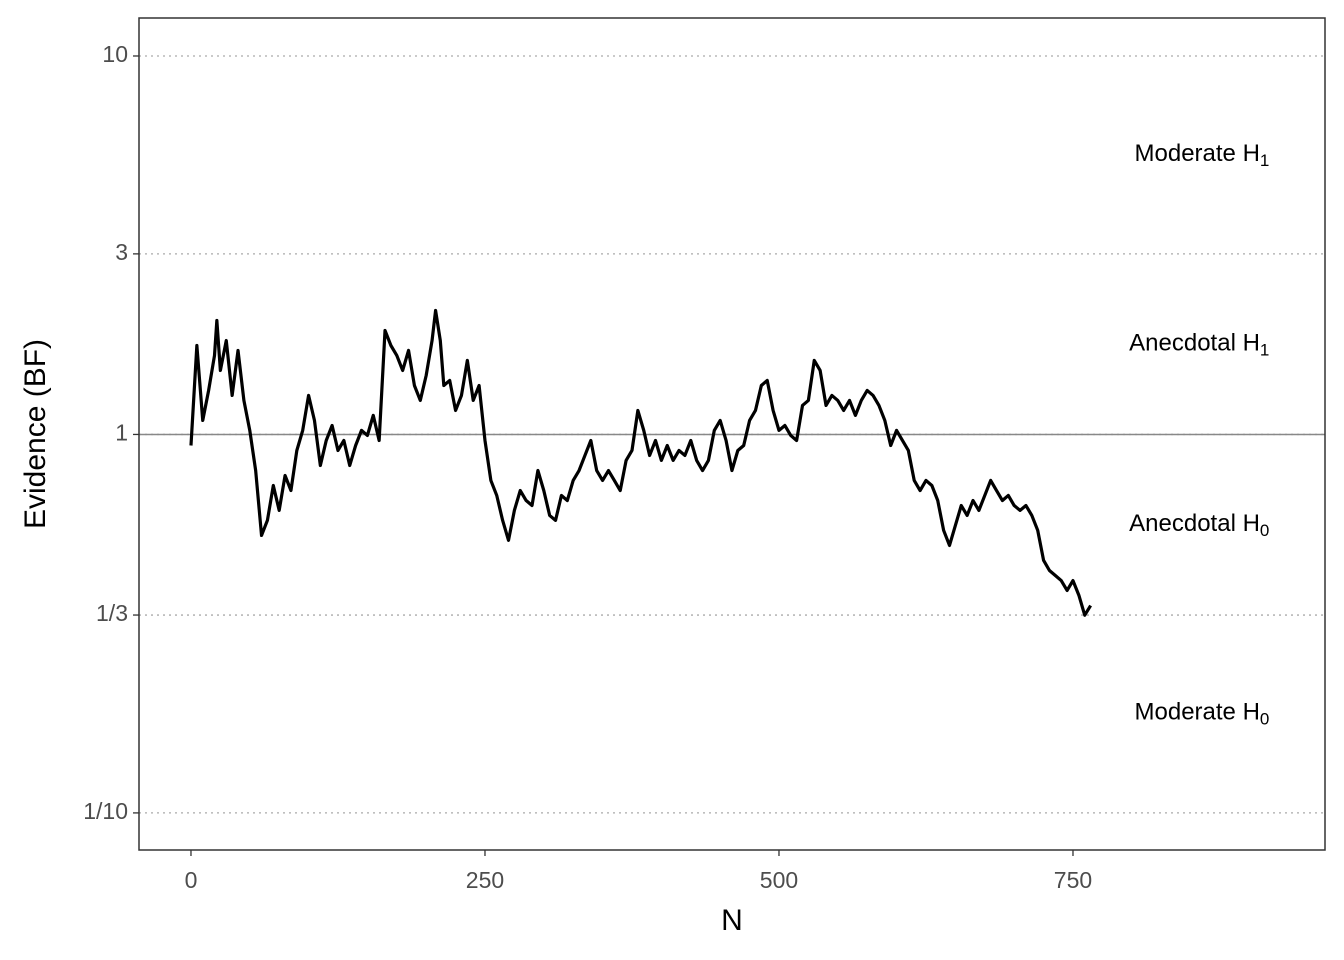 This screenshot has width=1344, height=960. What do you see at coordinates (121, 252) in the screenshot?
I see `y-tick-label: 3` at bounding box center [121, 252].